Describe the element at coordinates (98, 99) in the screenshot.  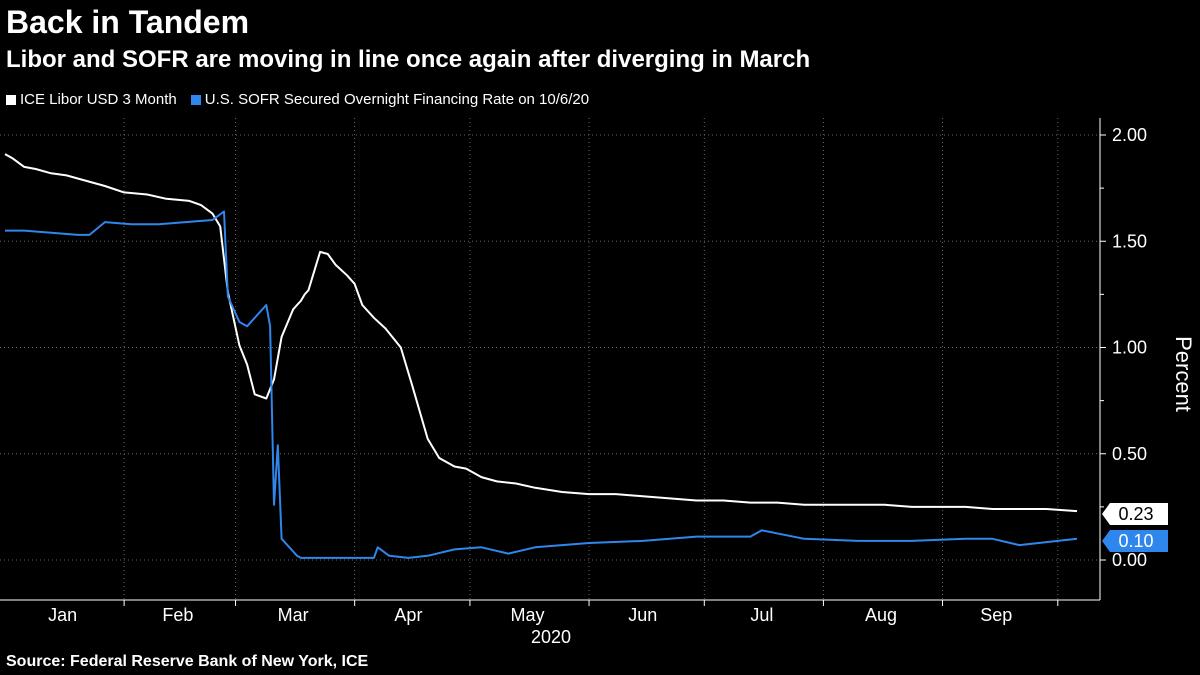
I see `legend-label-libor: ICE Libor USD 3 Month` at that location.